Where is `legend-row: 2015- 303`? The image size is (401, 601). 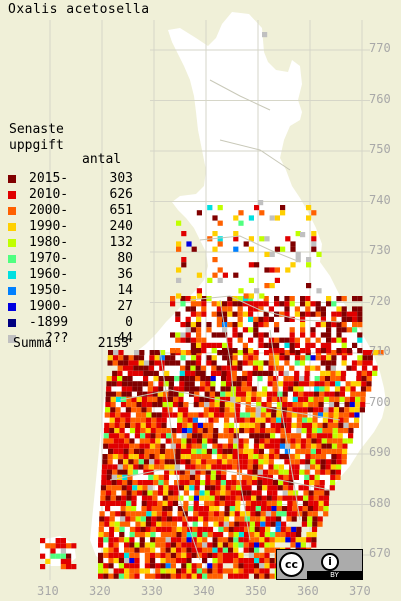
legend-row: 2015- 303 is located at coordinates (70, 179).